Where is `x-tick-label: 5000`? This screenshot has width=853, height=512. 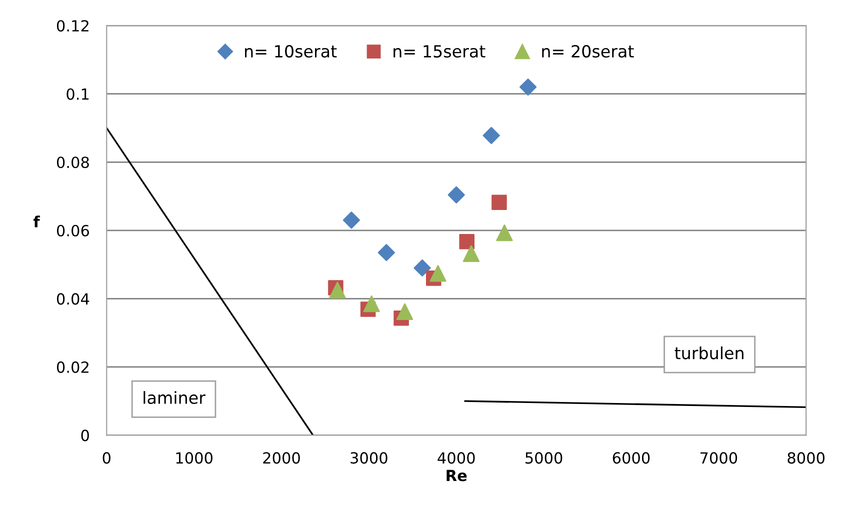
x-tick-label: 5000 is located at coordinates (544, 458).